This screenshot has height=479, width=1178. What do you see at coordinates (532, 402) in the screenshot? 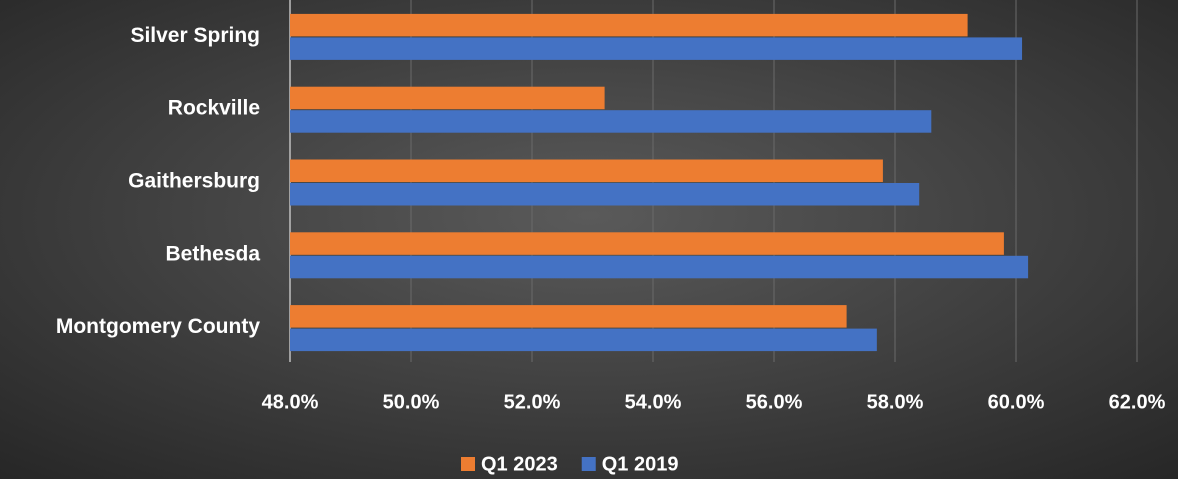
I see `x-tick-label: 52.0%` at bounding box center [532, 402].